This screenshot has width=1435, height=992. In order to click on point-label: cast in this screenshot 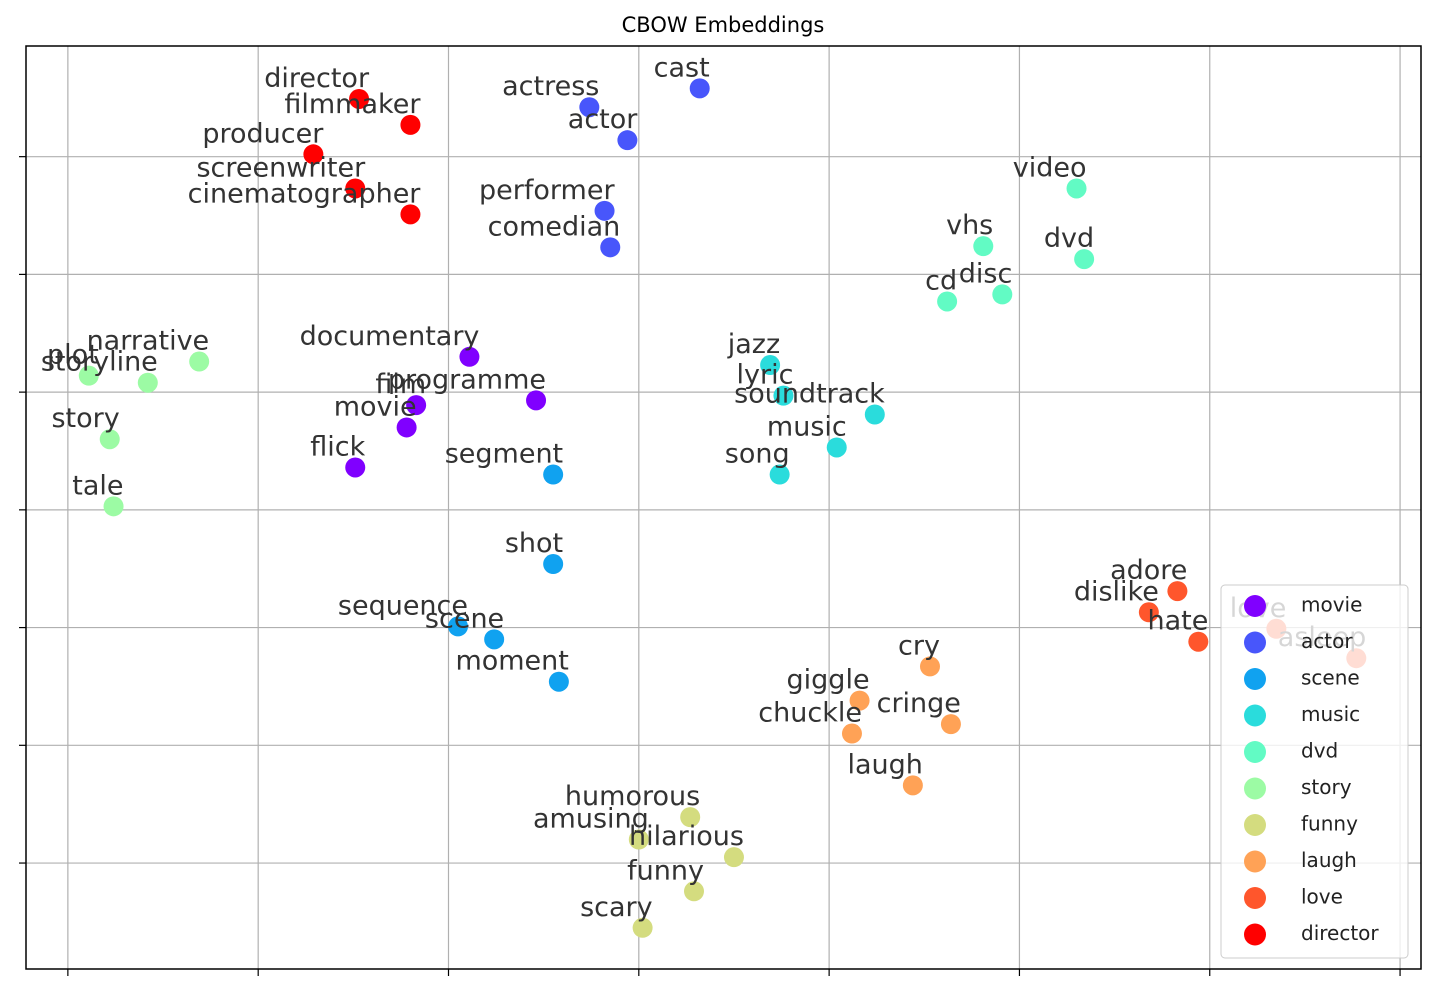, I will do `click(682, 67)`.